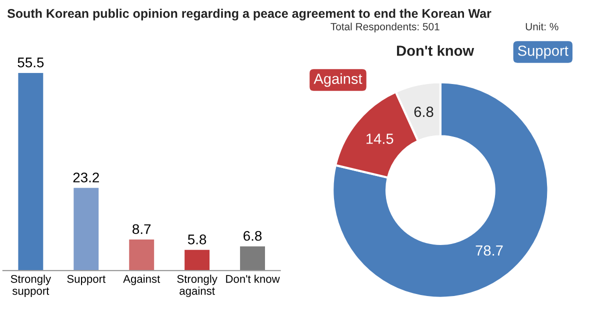  I want to click on slice-label: Support, so click(543, 52).